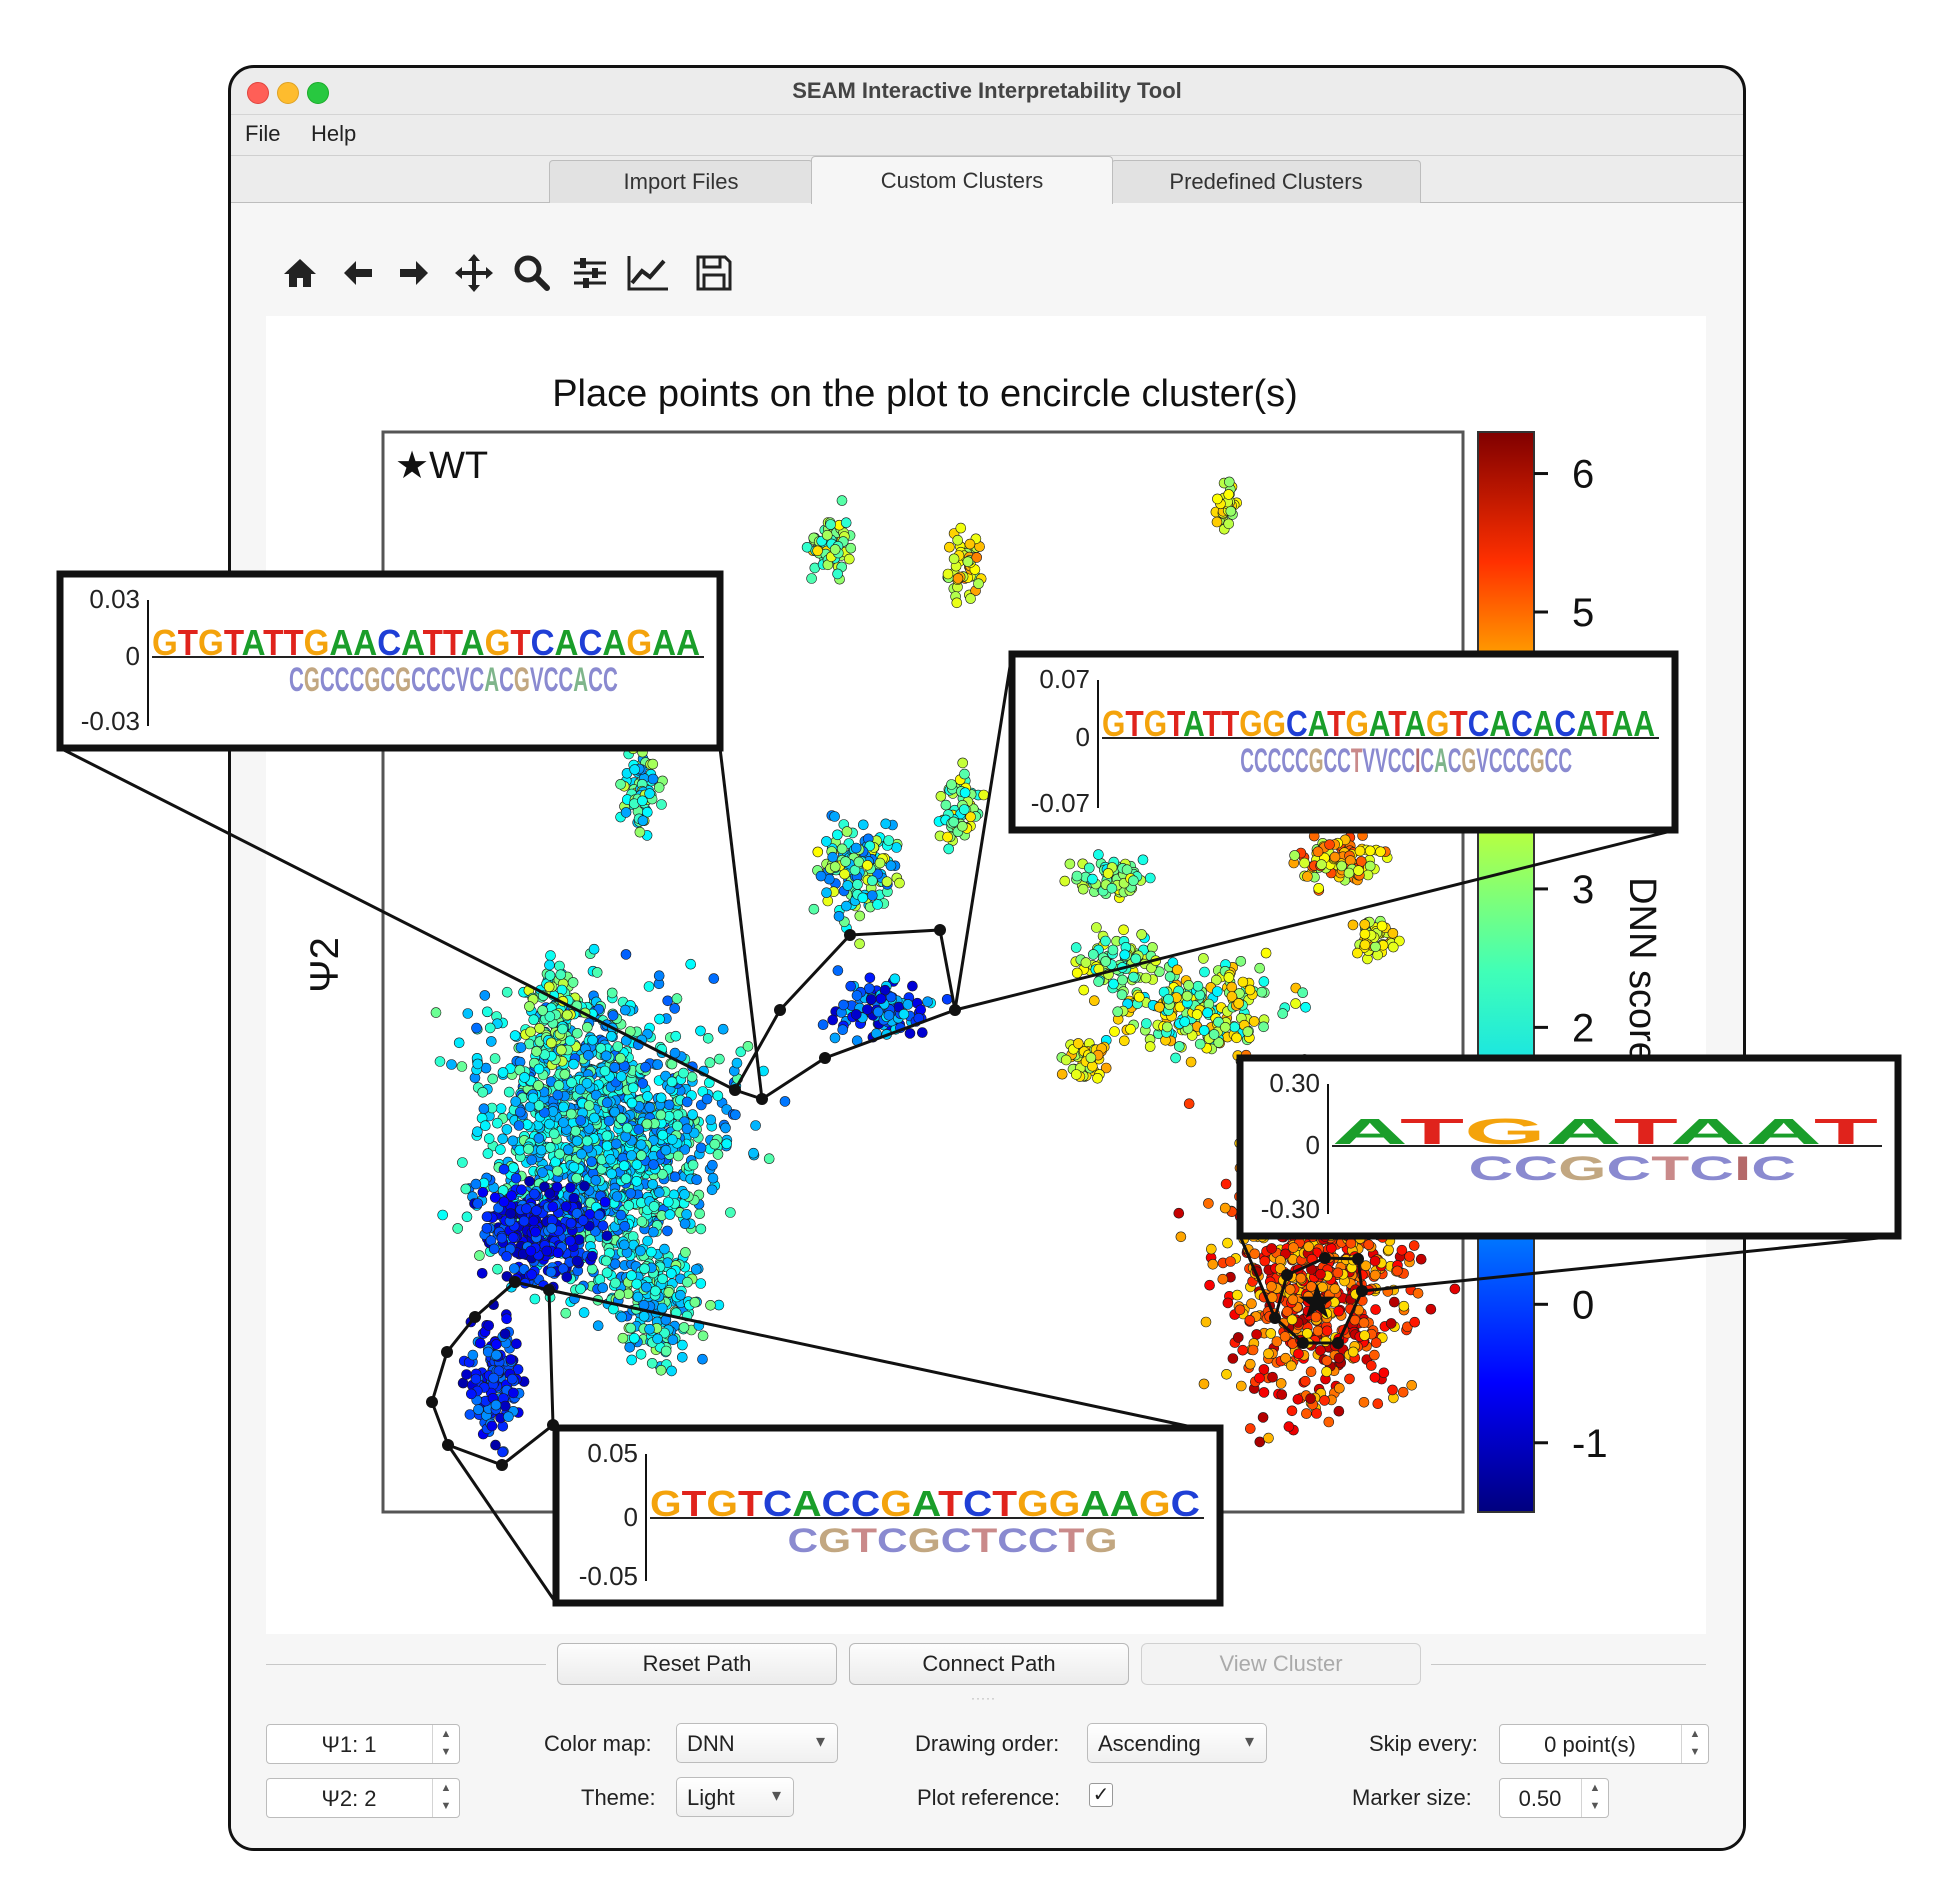 This screenshot has width=1942, height=1898. What do you see at coordinates (697, 1664) in the screenshot?
I see `reset-path-button: Reset Path` at bounding box center [697, 1664].